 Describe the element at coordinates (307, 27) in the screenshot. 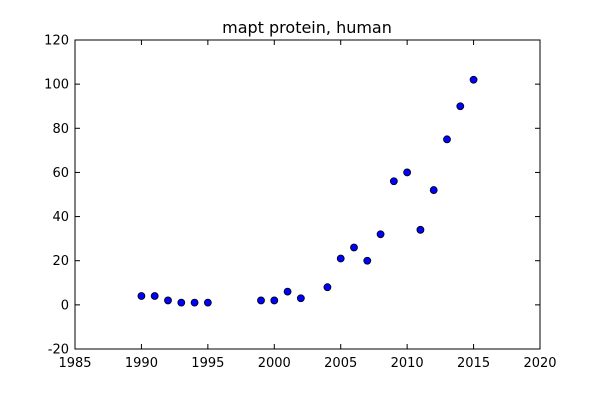

I see `chart-title: mapt protein, human` at that location.